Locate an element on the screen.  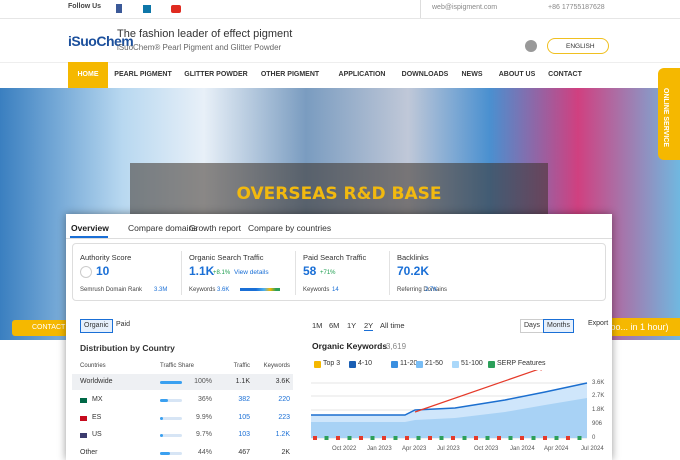
period: All time is located at coordinates (392, 325).